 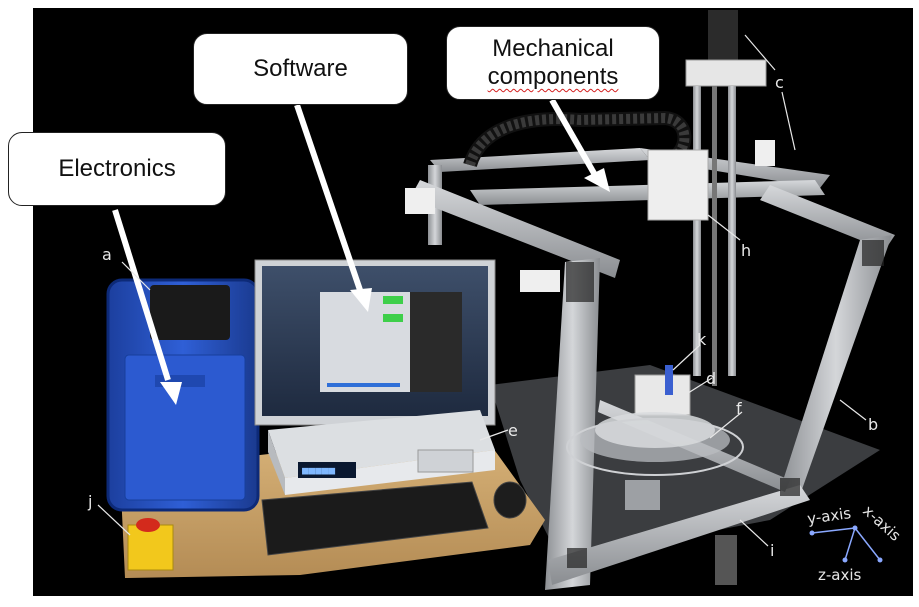 I want to click on mechanical-callout-line2: components, so click(x=553, y=76).